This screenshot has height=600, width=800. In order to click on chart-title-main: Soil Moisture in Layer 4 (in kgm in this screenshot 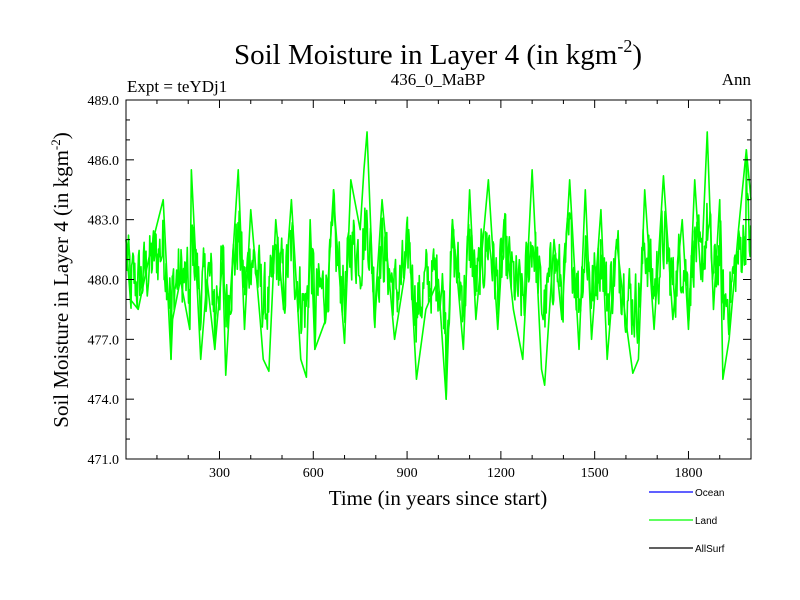, I will do `click(426, 55)`.